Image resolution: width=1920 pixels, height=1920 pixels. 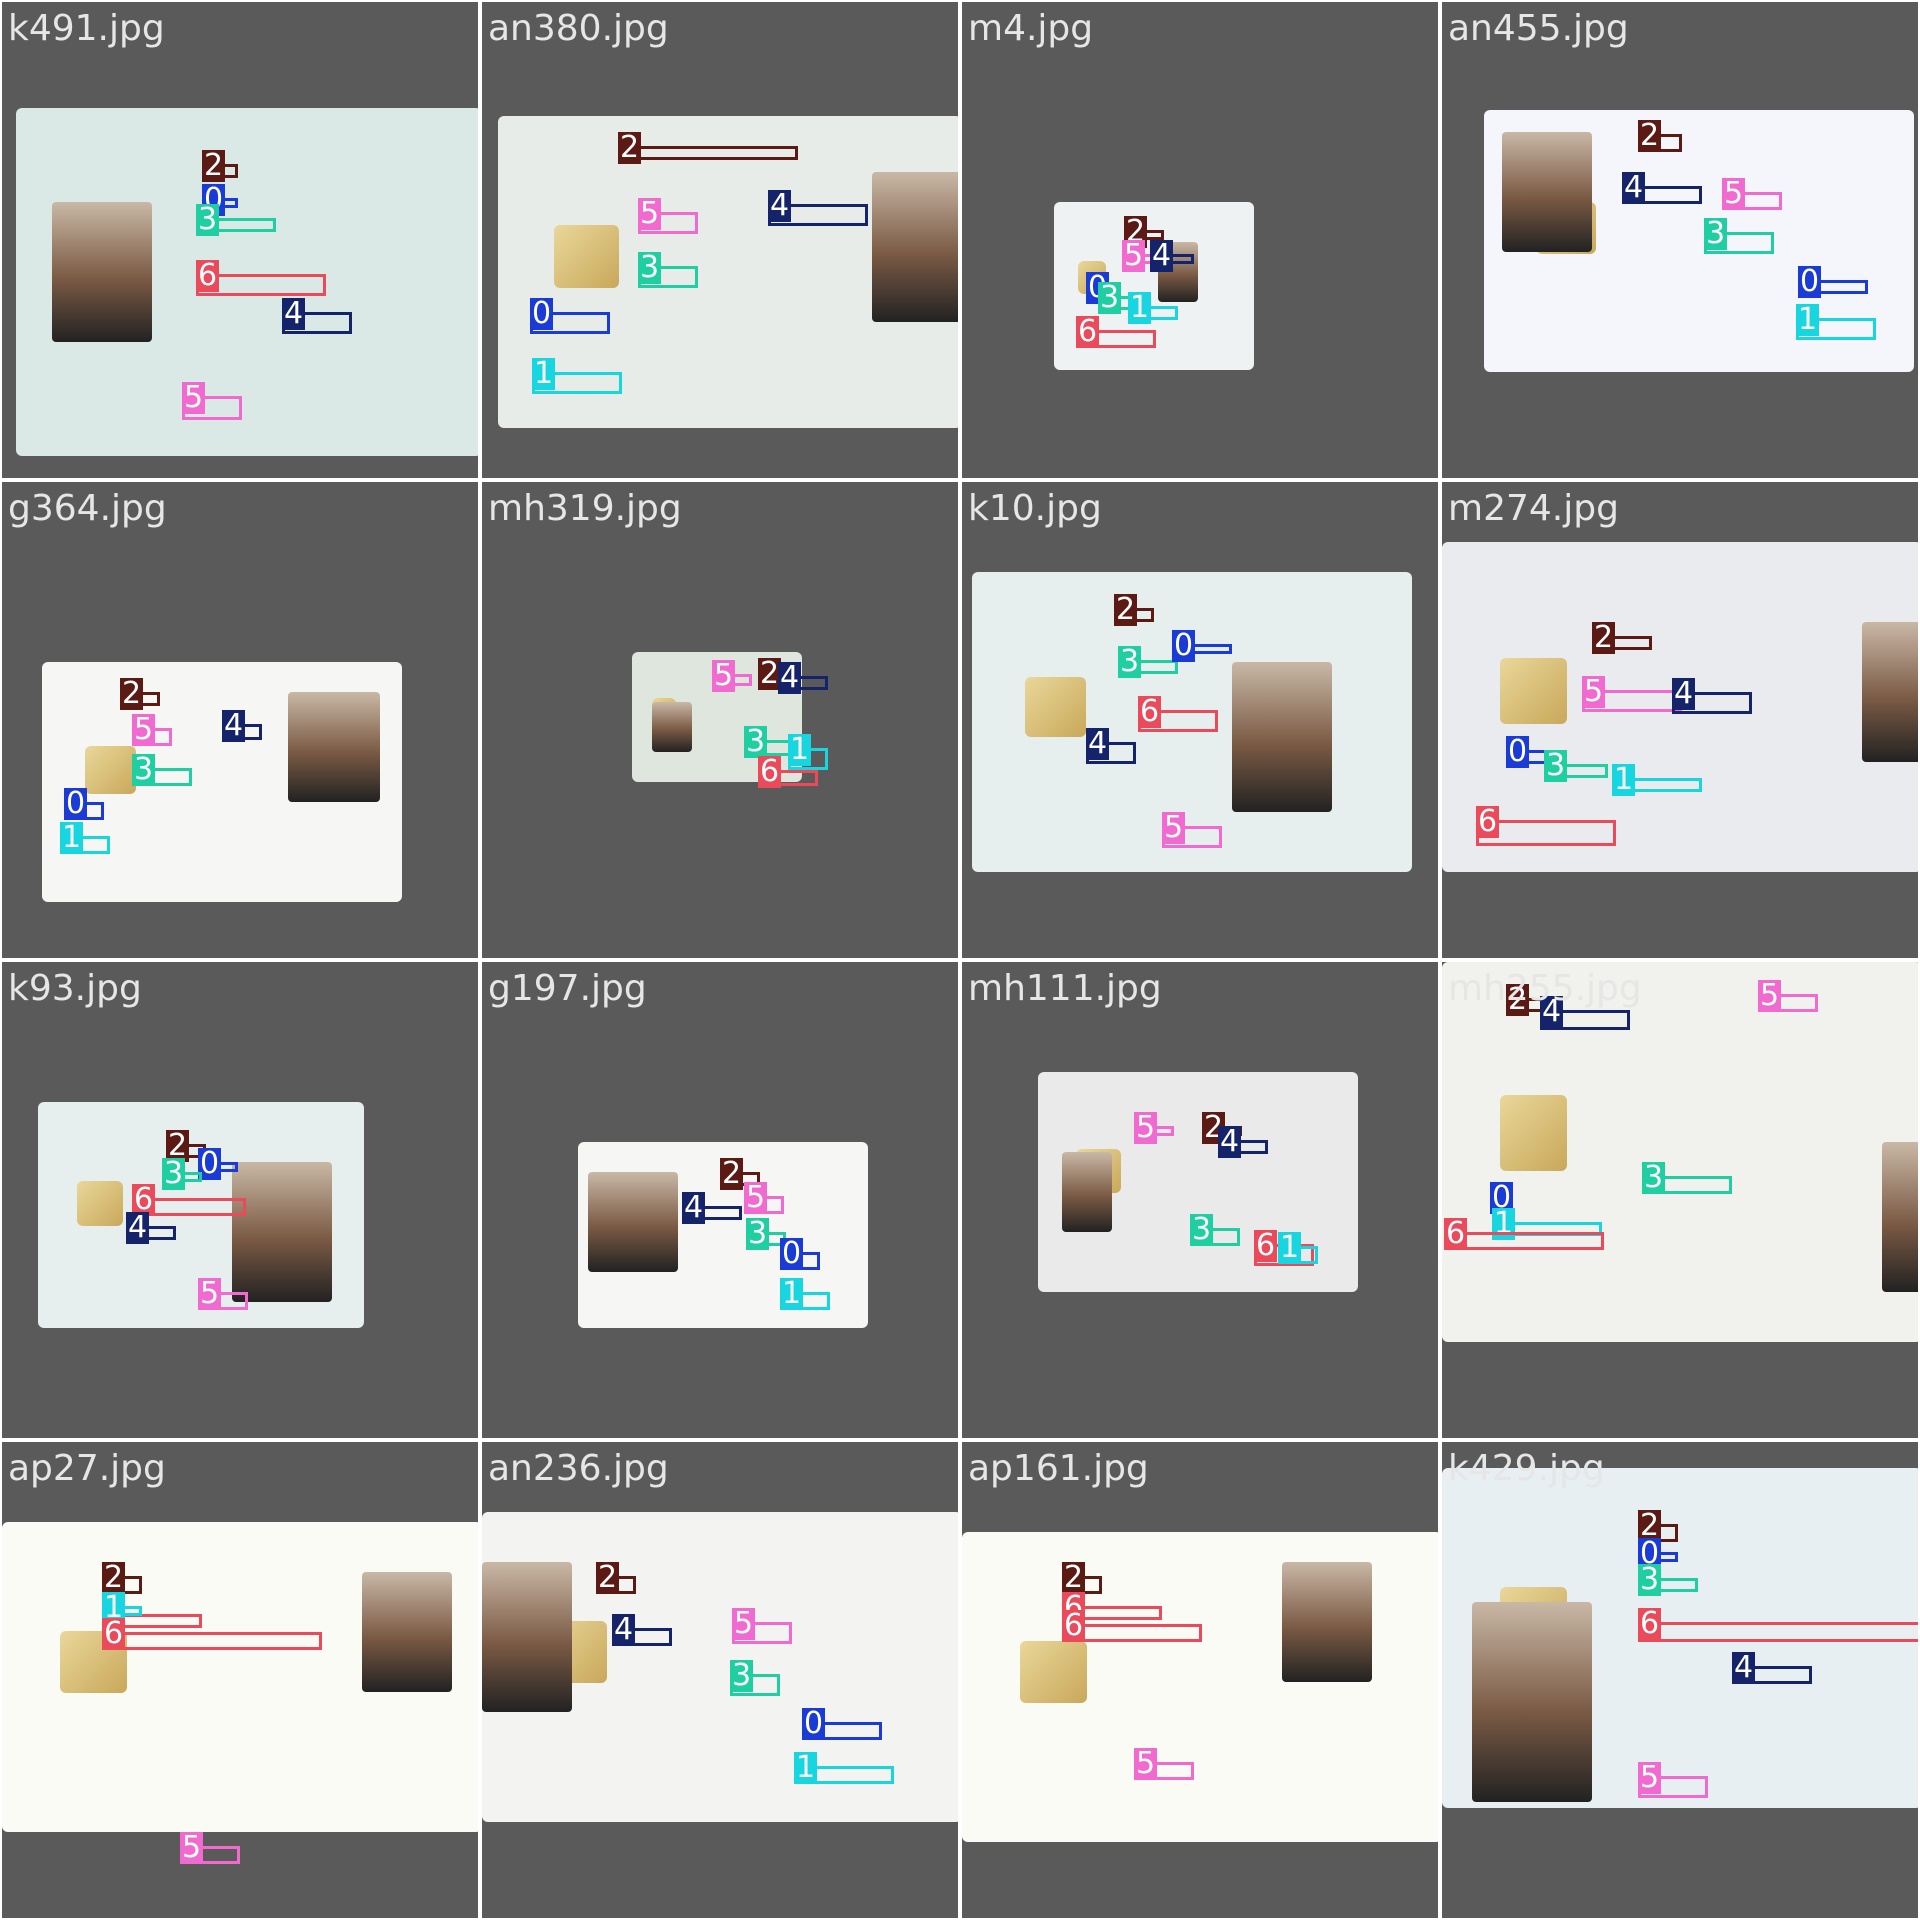 What do you see at coordinates (75, 988) in the screenshot?
I see `tile-filename: k93.jpg` at bounding box center [75, 988].